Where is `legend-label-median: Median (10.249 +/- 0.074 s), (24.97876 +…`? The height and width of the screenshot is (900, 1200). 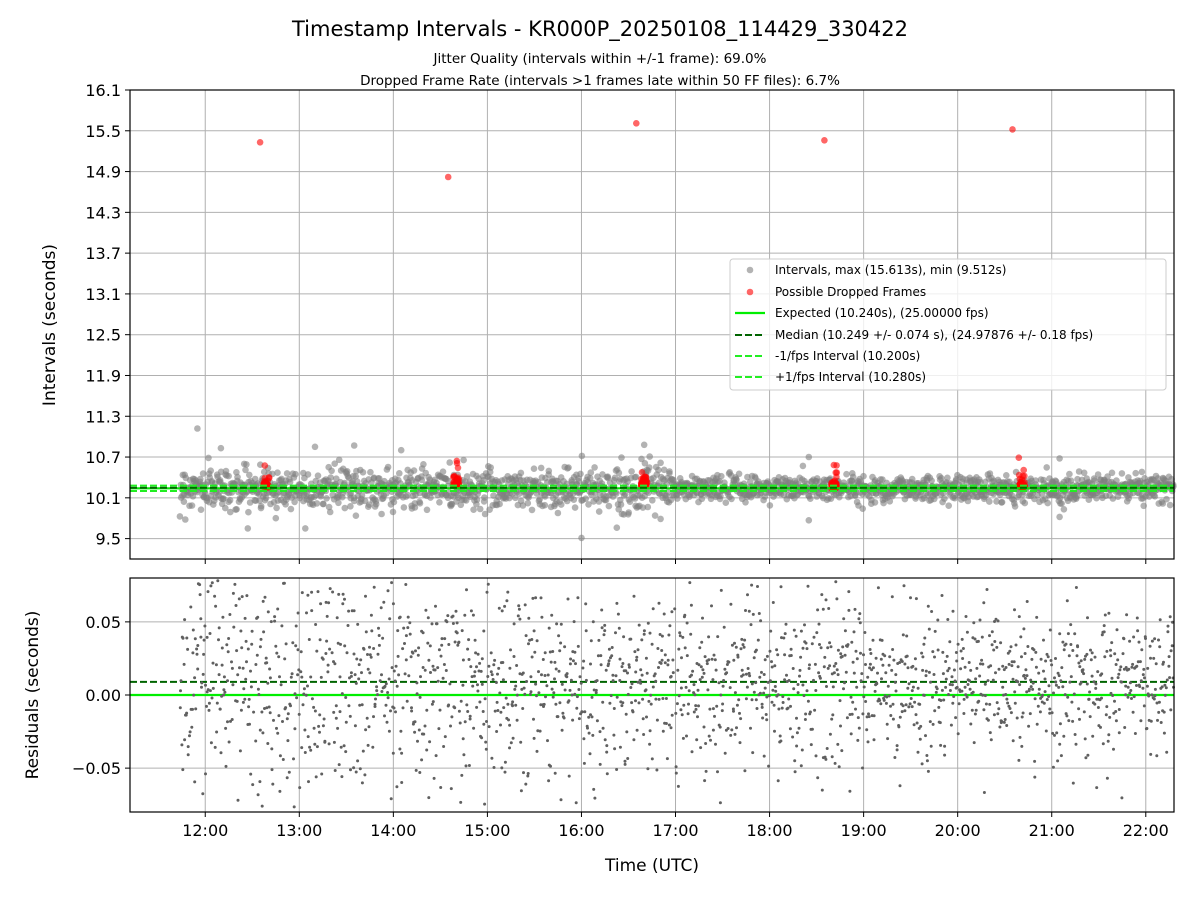
legend-label-median: Median (10.249 +/- 0.074 s), (24.97876 +… is located at coordinates (934, 335).